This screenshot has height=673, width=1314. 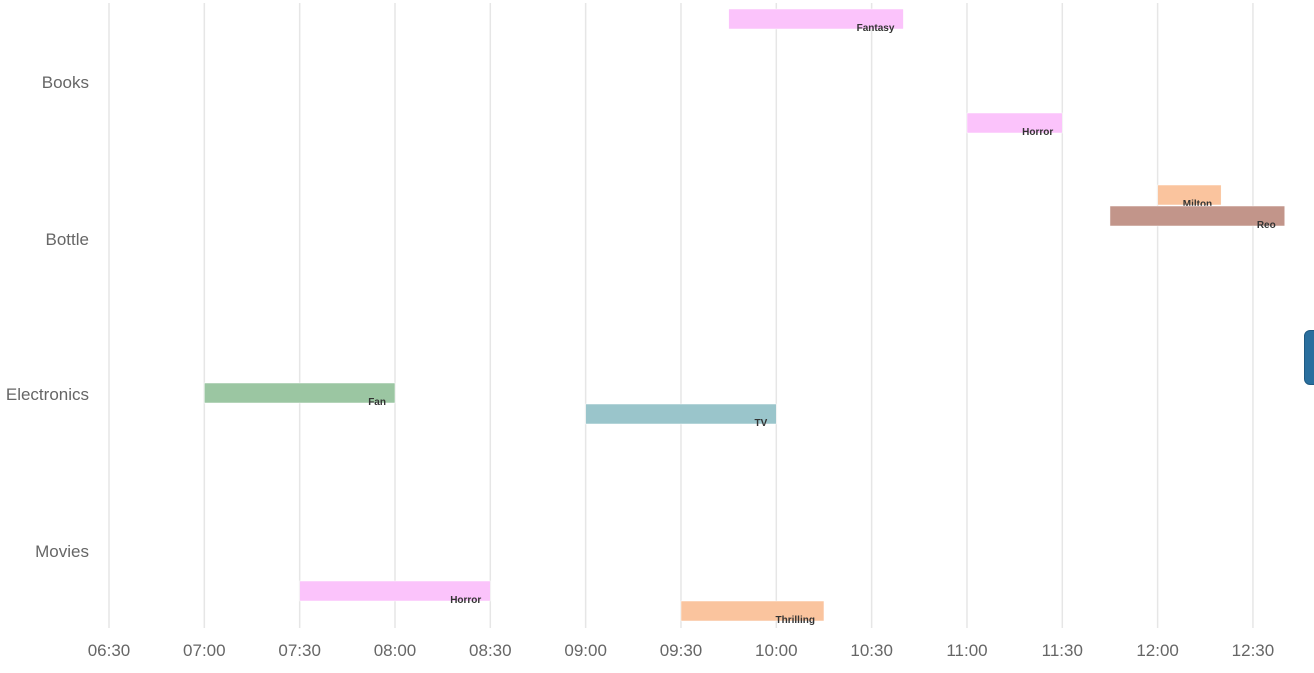 What do you see at coordinates (795, 620) in the screenshot?
I see `task-label: Thrilling` at bounding box center [795, 620].